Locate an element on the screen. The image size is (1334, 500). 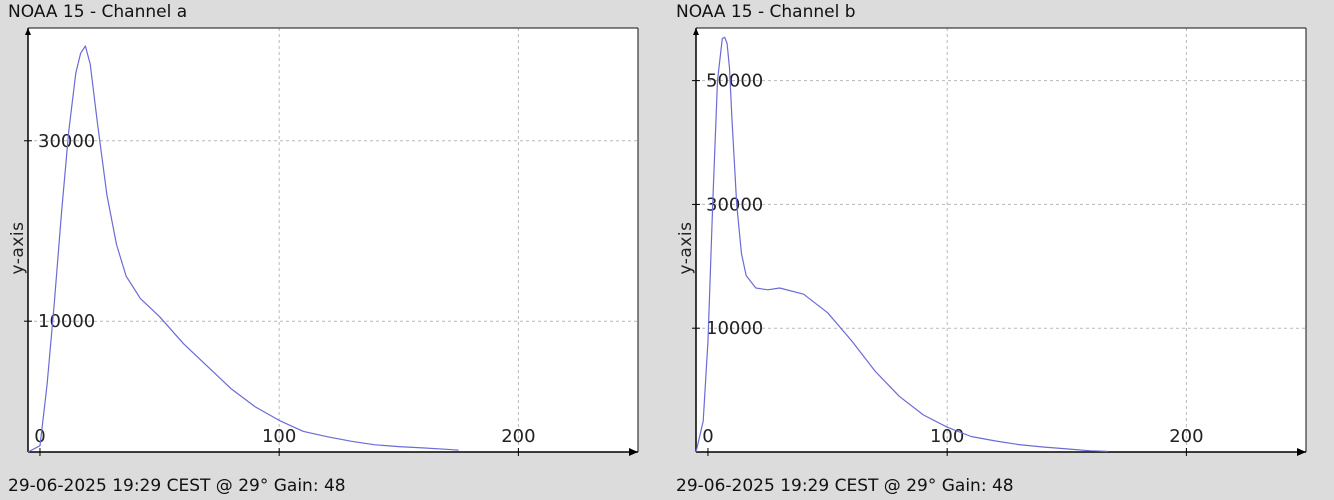
chart-title: NOAA 15 - Channel b is located at coordinates (766, 12).